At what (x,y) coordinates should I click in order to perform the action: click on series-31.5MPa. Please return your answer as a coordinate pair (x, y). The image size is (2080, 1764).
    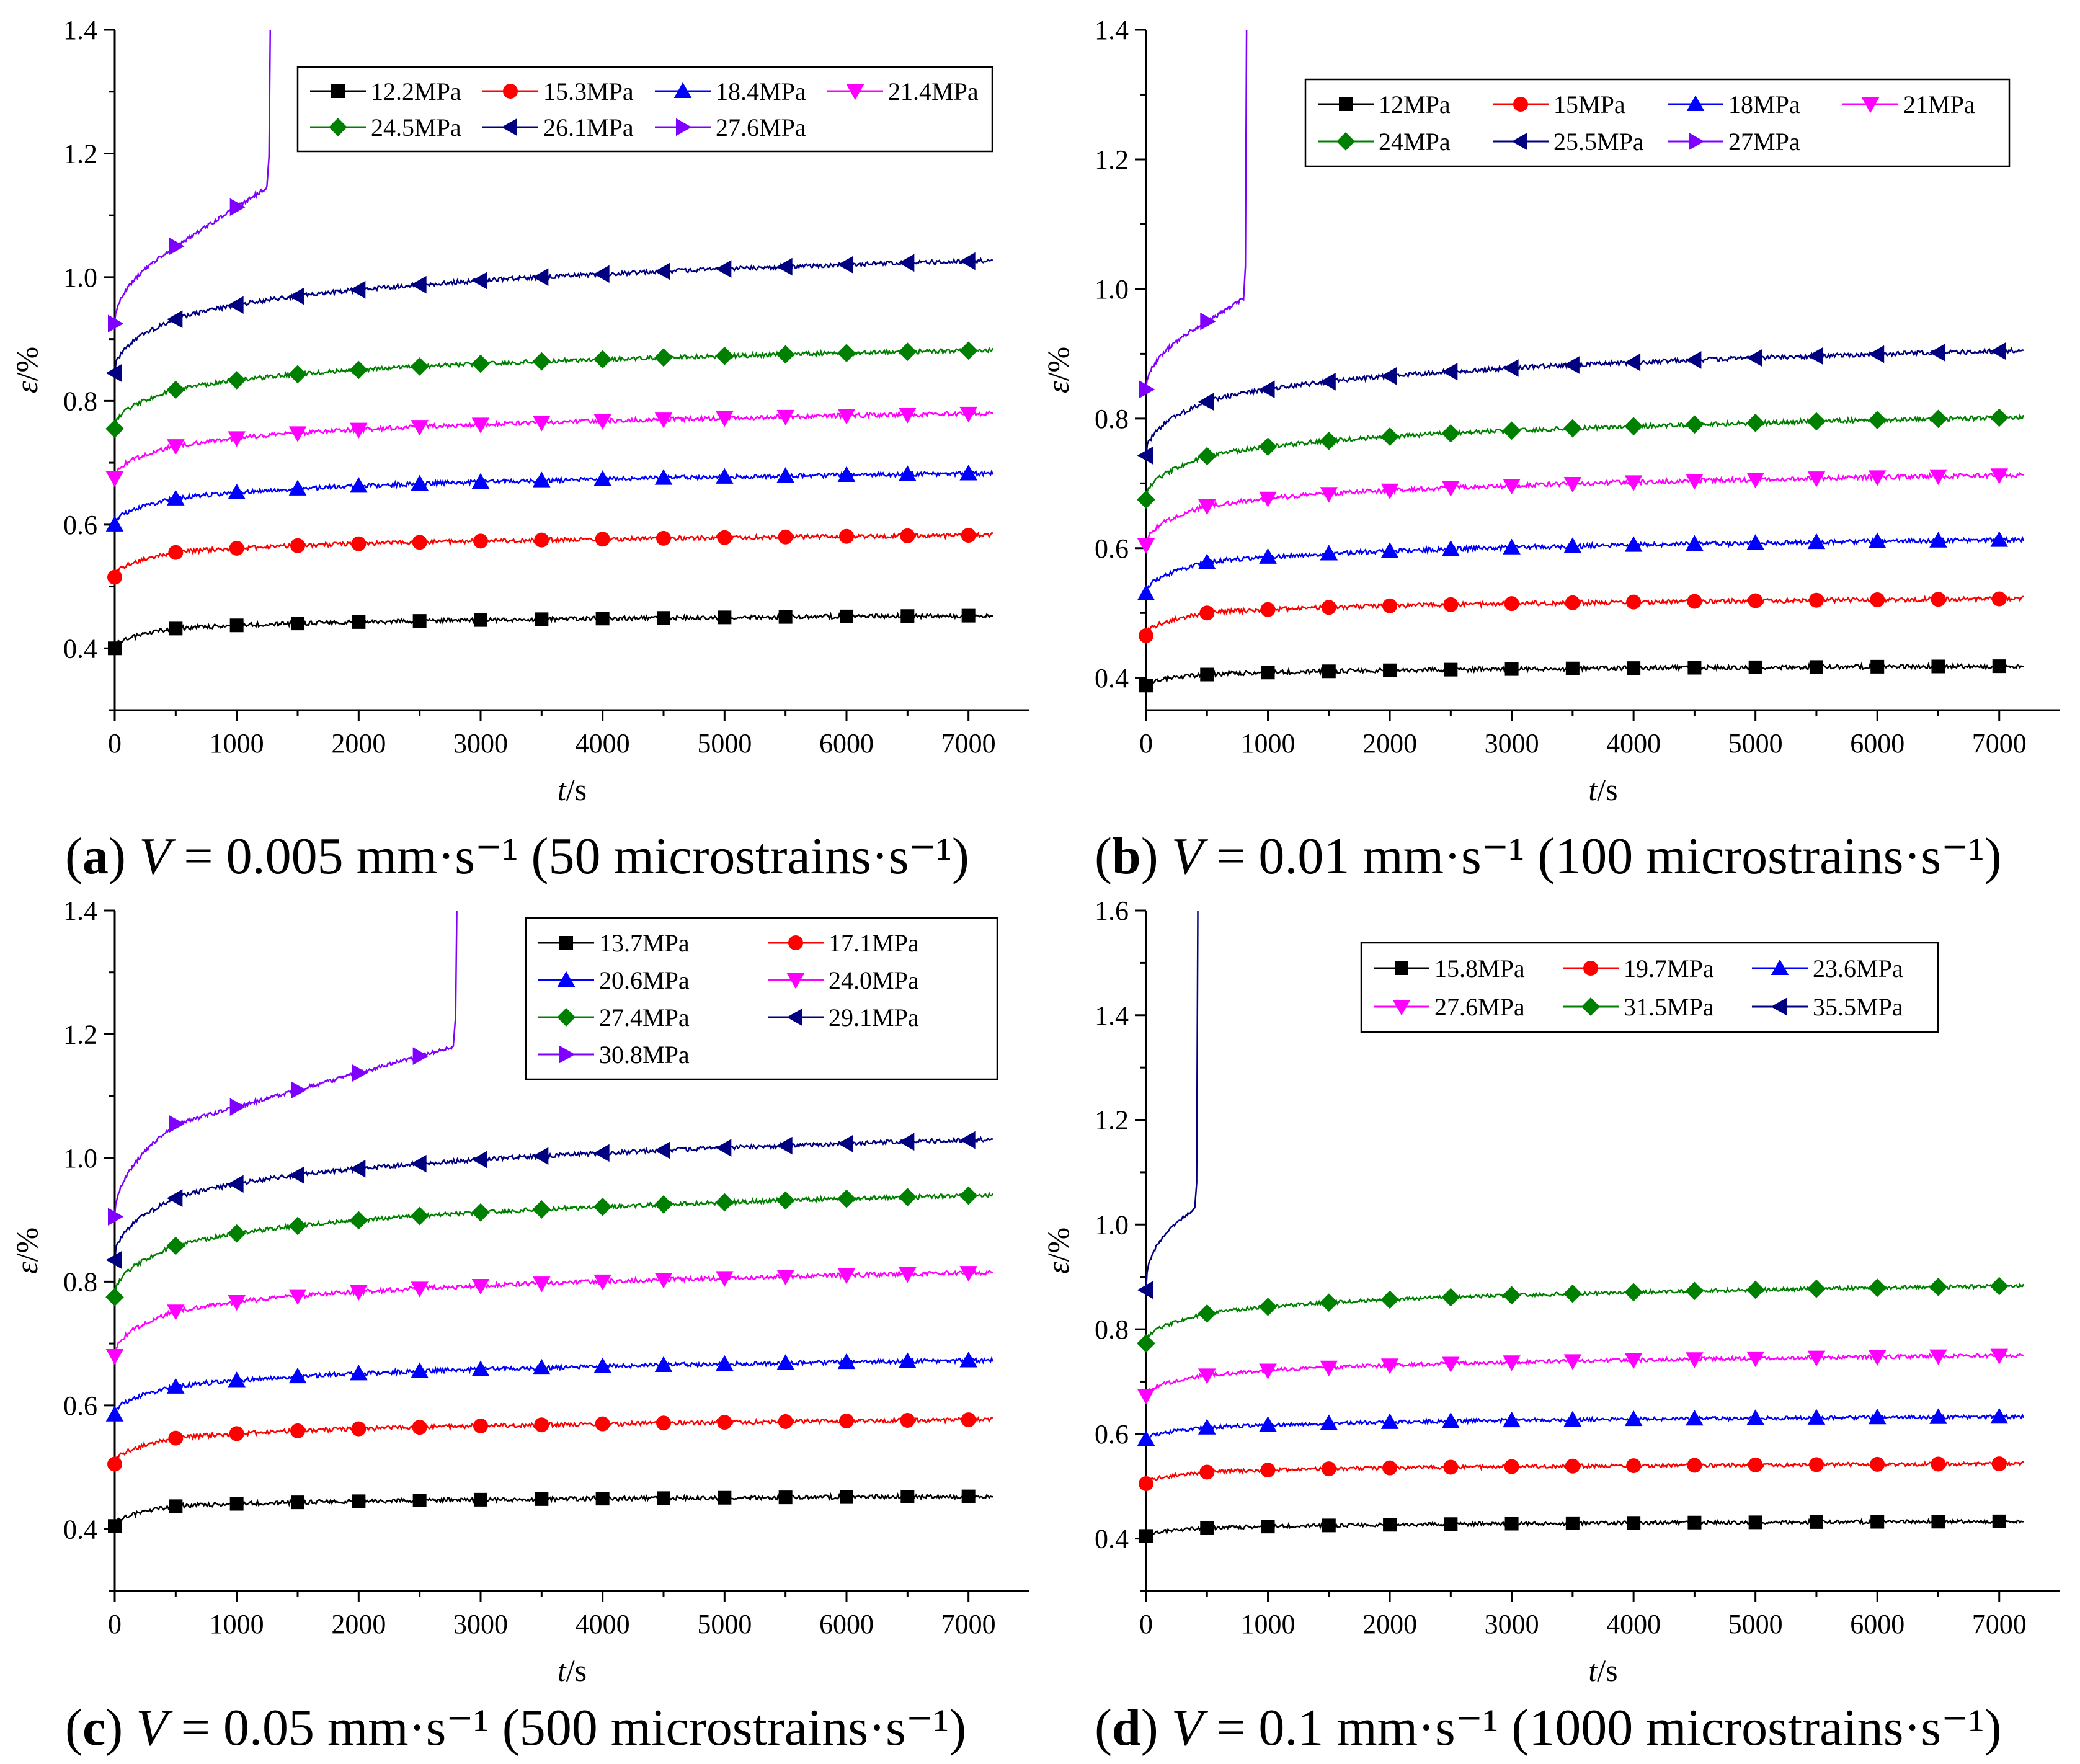
    Looking at the image, I should click on (1581, 1314).